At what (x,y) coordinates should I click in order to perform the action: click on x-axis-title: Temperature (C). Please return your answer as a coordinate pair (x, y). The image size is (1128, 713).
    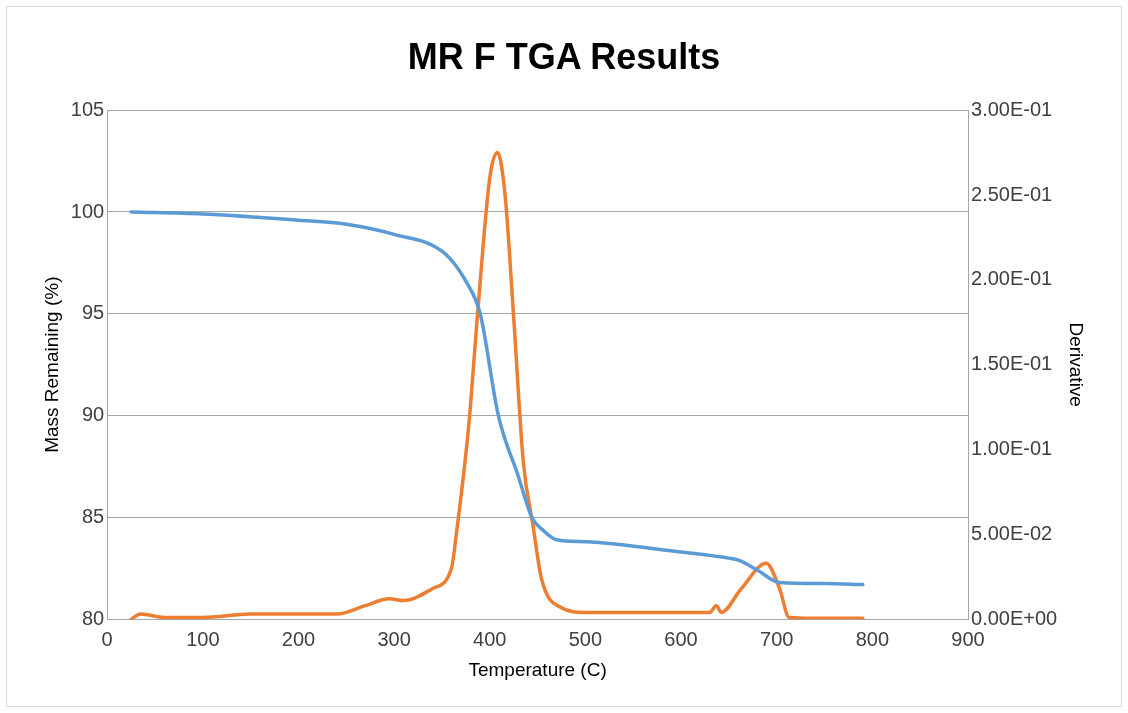
    Looking at the image, I should click on (537, 669).